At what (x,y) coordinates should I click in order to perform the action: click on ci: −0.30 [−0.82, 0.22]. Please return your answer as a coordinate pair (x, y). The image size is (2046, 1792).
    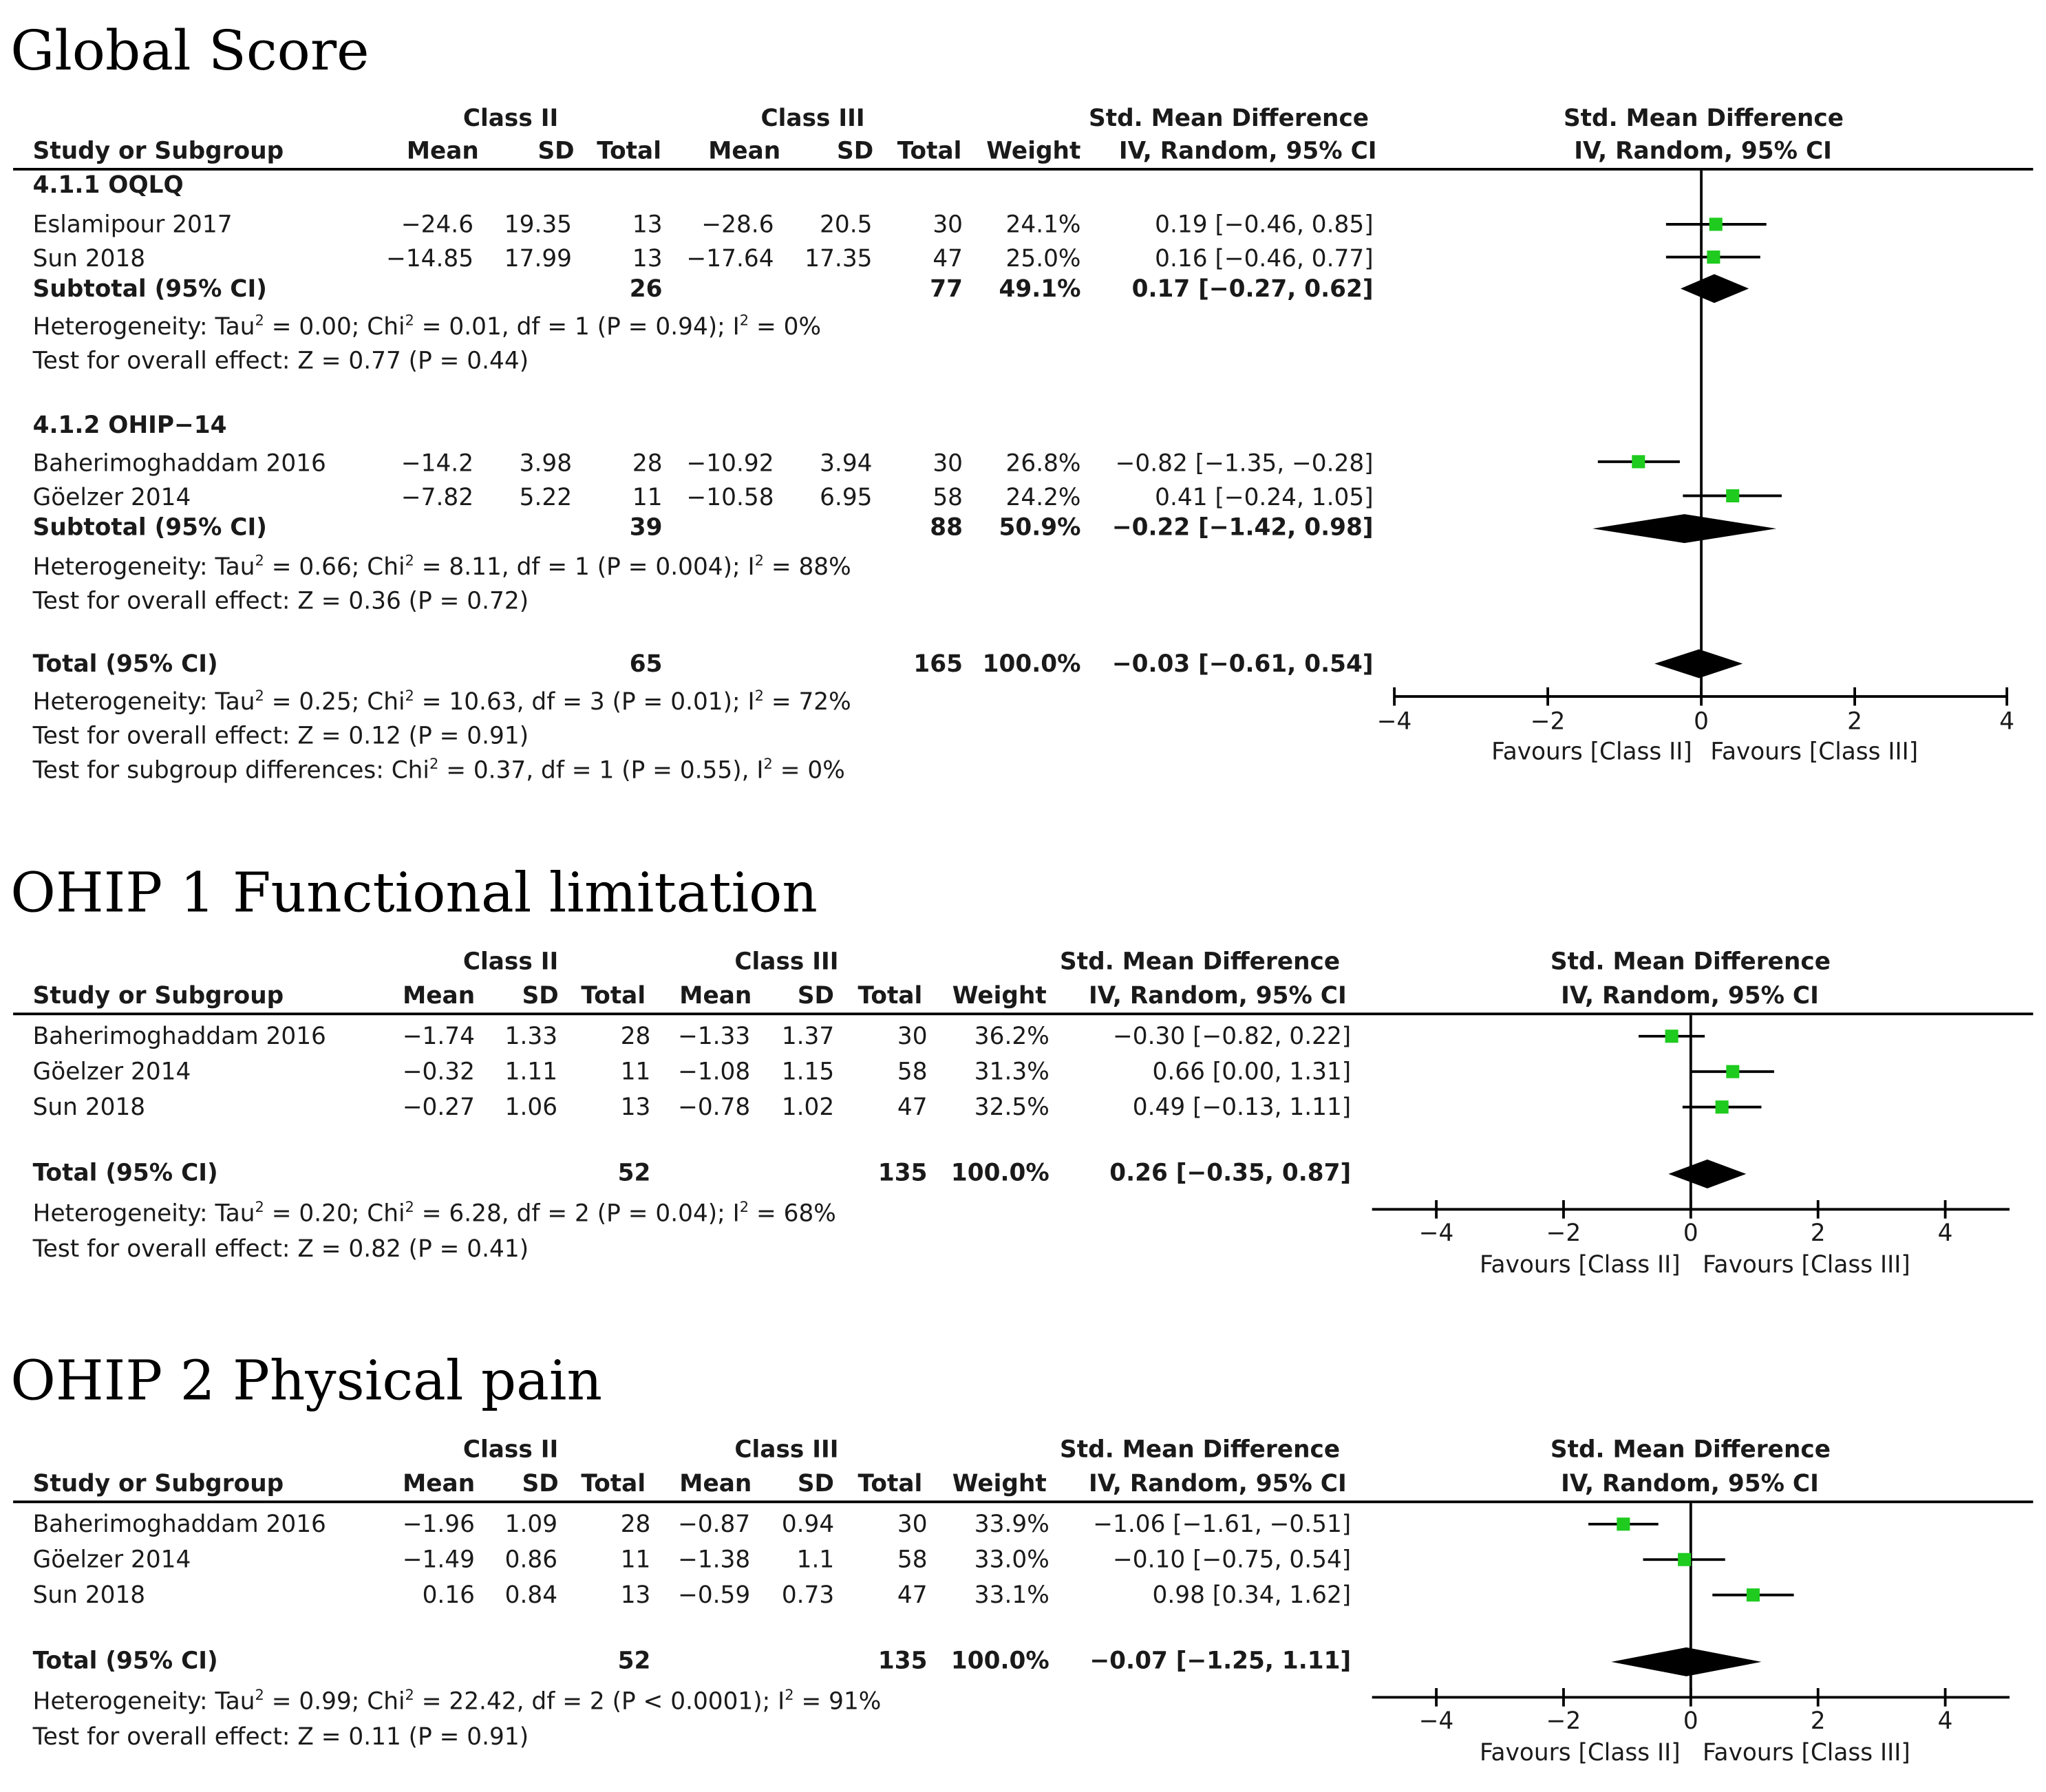
    Looking at the image, I should click on (1232, 1037).